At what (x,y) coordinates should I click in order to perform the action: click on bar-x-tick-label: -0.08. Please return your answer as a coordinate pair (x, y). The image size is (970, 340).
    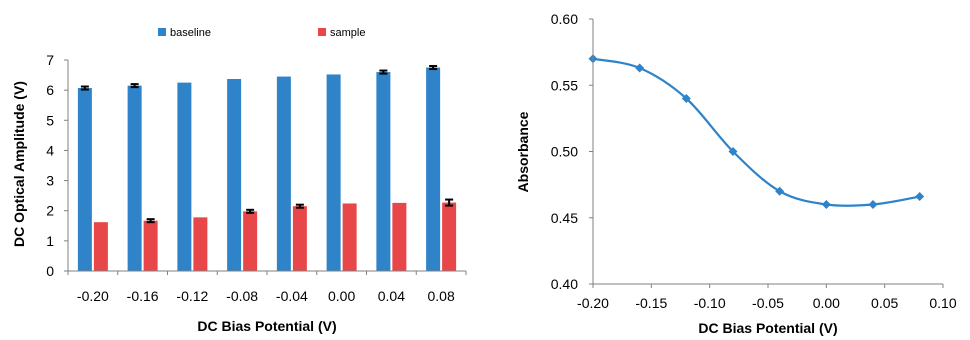
    Looking at the image, I should click on (242, 296).